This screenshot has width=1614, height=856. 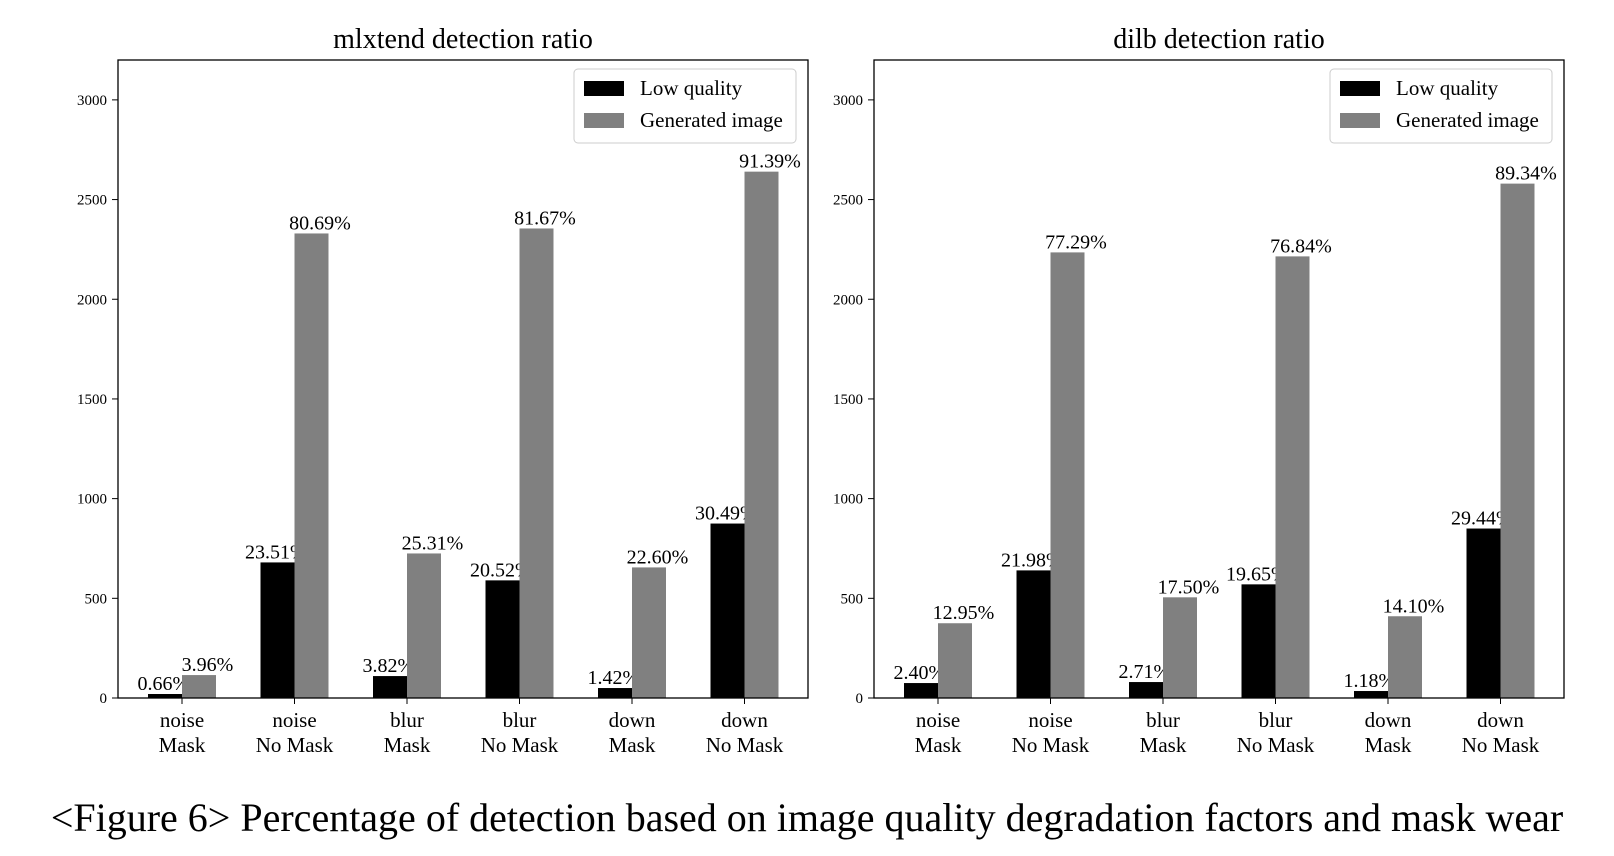 I want to click on data-label: 14.10%, so click(x=1414, y=606).